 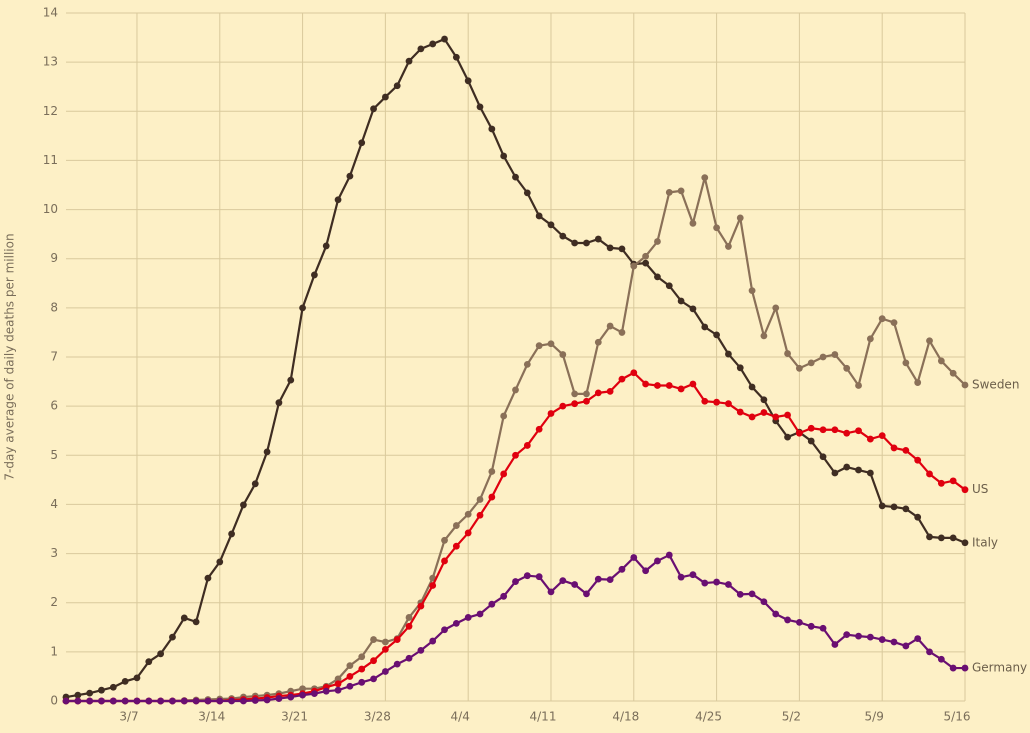 I want to click on x-tick-label: 3/14, so click(x=211, y=717).